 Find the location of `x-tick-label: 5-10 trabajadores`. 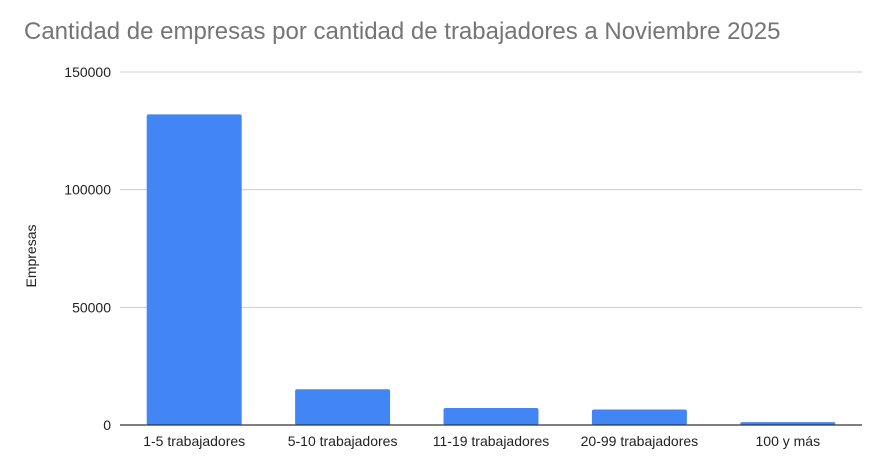

x-tick-label: 5-10 trabajadores is located at coordinates (343, 441).